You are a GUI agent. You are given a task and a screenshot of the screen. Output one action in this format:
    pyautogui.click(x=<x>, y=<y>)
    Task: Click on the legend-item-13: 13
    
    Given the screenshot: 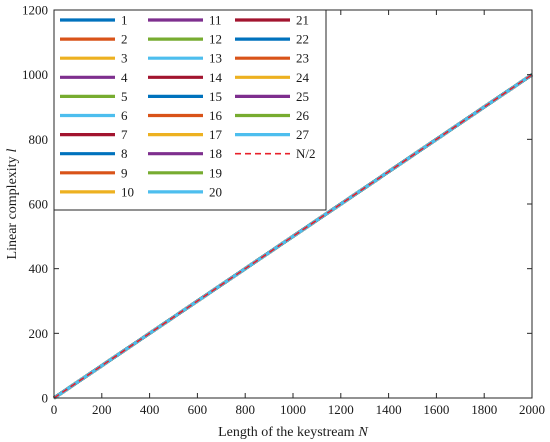 What is the action you would take?
    pyautogui.click(x=185, y=58)
    